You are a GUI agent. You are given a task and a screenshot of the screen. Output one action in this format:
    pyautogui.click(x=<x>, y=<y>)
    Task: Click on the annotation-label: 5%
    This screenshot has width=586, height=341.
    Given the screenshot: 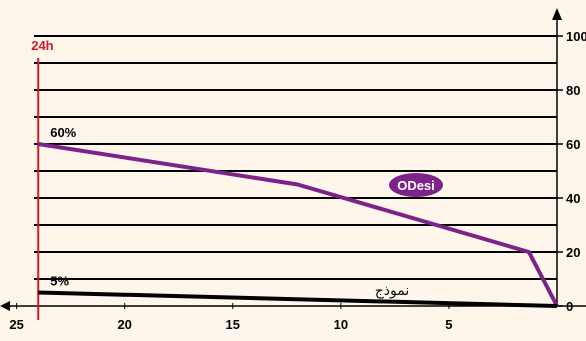 What is the action you would take?
    pyautogui.click(x=59, y=281)
    